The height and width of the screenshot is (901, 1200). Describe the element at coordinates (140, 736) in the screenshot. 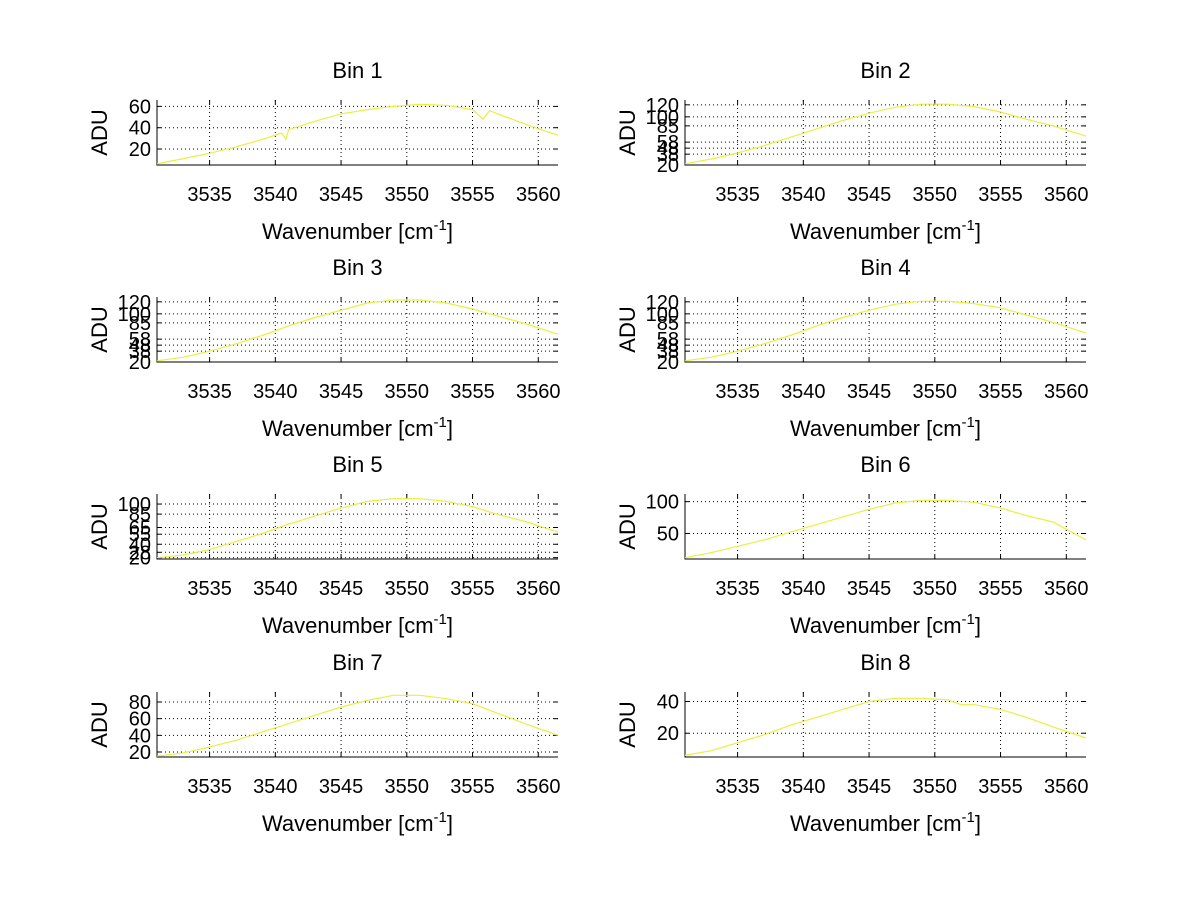

I see `y-tick-label: 40` at that location.